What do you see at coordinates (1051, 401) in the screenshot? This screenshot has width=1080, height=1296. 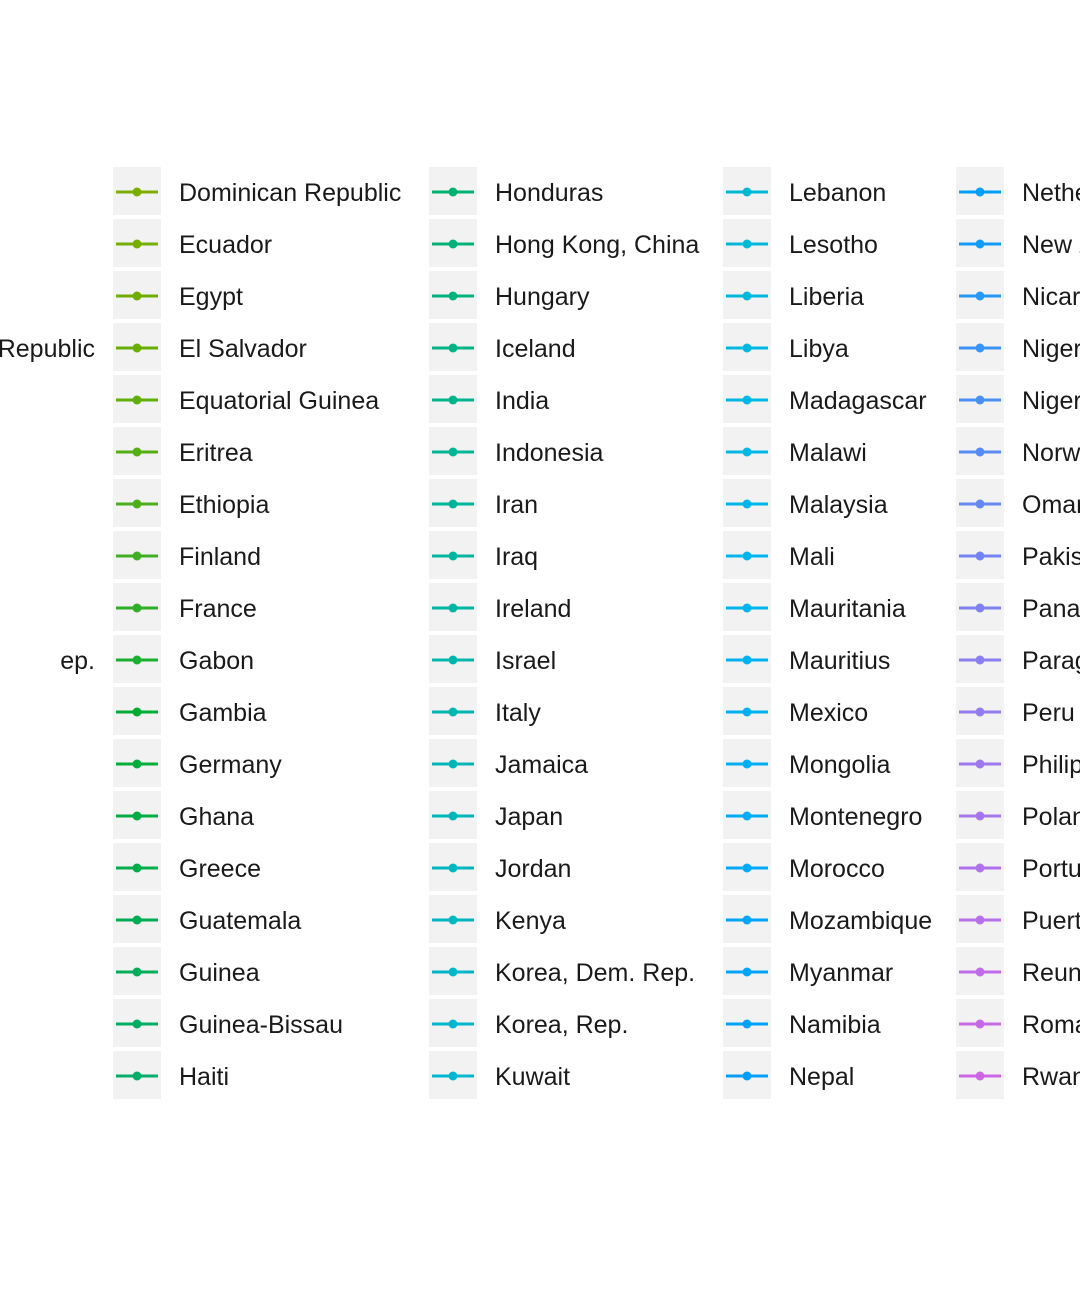 I see `legend-label: Nigeria` at bounding box center [1051, 401].